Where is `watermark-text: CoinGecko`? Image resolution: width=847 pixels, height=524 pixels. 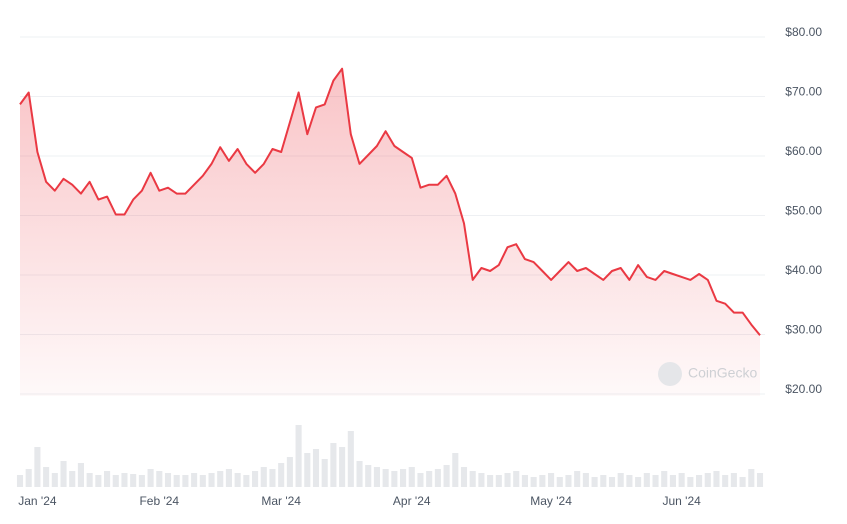 watermark-text: CoinGecko is located at coordinates (722, 373).